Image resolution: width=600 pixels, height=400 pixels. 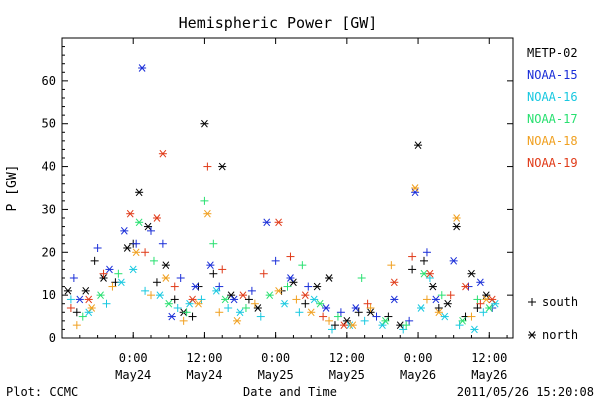 What do you see at coordinates (133, 358) in the screenshot?
I see `x-tick-label: 0:00` at bounding box center [133, 358].